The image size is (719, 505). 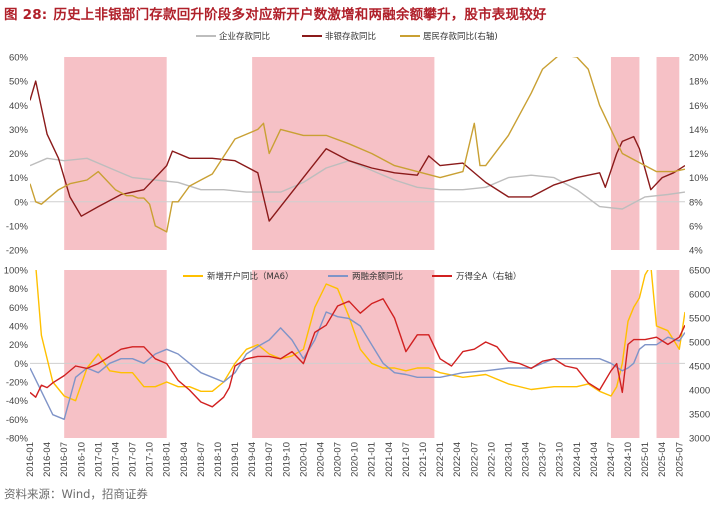 I want to click on top-left-tick-2: 40%, so click(x=19, y=106).